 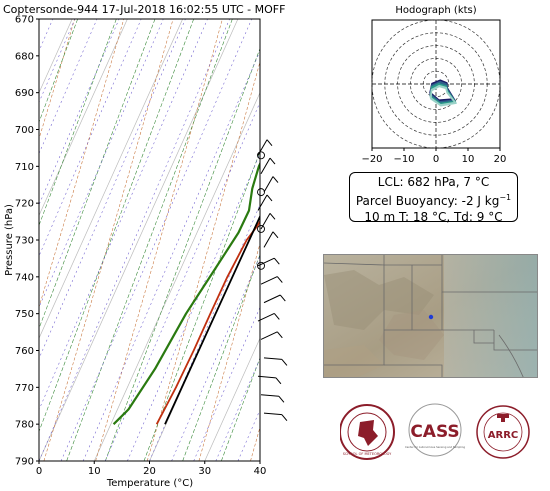 I want to click on parcel-line, so click(x=212, y=319).